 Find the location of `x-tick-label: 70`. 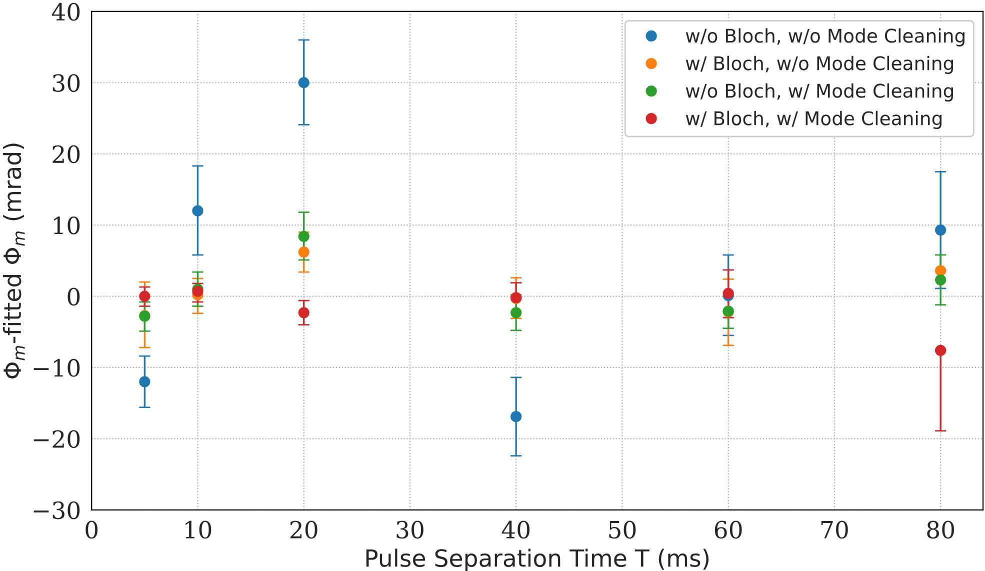

x-tick-label: 70 is located at coordinates (834, 529).